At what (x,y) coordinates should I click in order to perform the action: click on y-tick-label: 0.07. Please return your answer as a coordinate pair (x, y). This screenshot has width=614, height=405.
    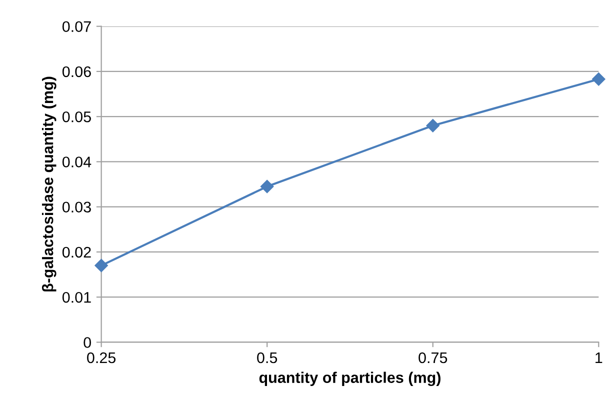
    Looking at the image, I should click on (76, 26).